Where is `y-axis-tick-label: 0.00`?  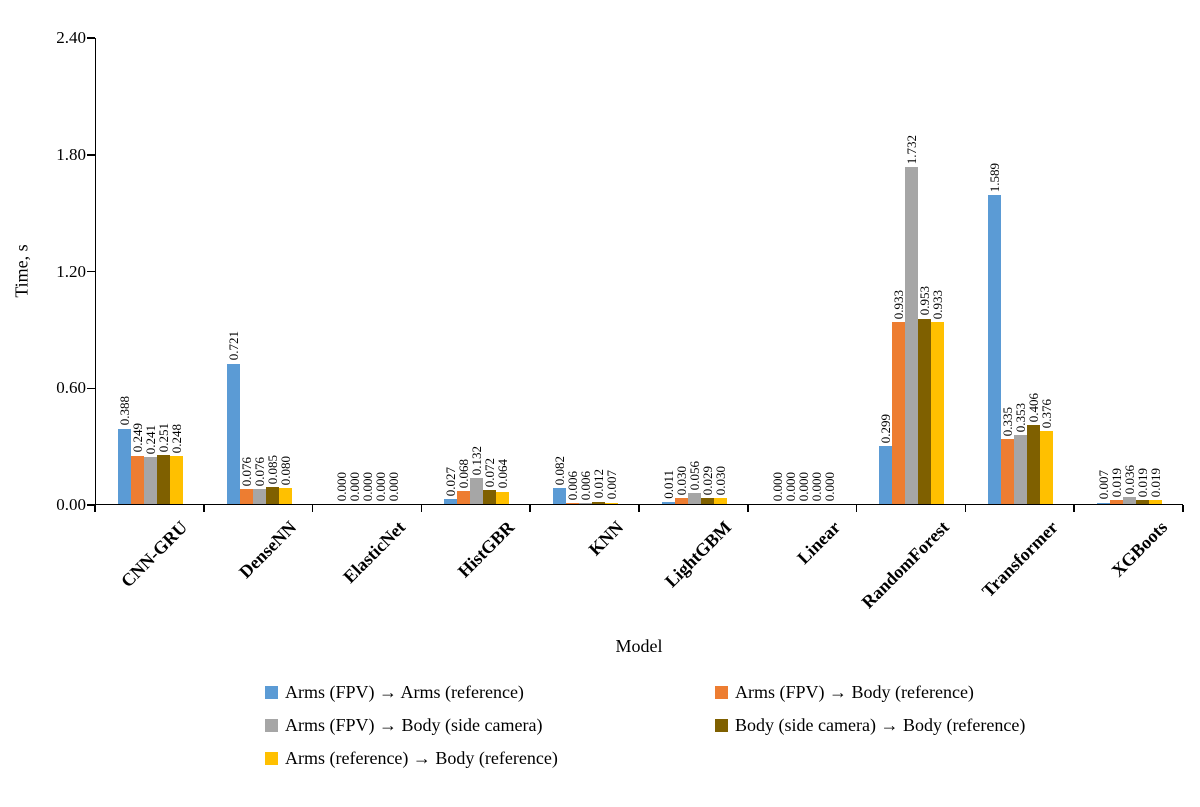
y-axis-tick-label: 0.00 is located at coordinates (71, 504).